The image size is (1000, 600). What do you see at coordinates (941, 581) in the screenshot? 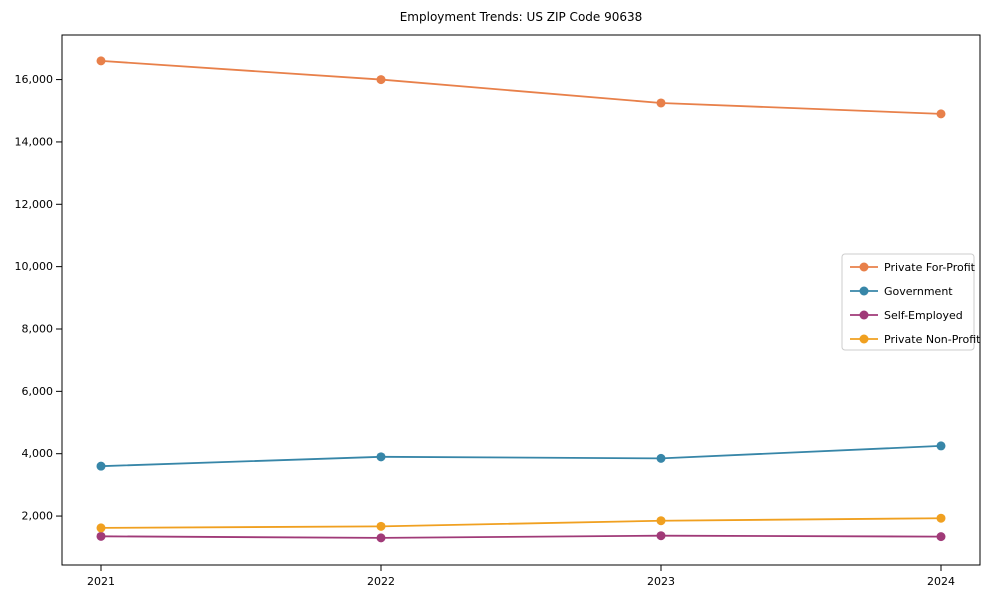
I see `x-axis-tick-label: 2024` at bounding box center [941, 581].